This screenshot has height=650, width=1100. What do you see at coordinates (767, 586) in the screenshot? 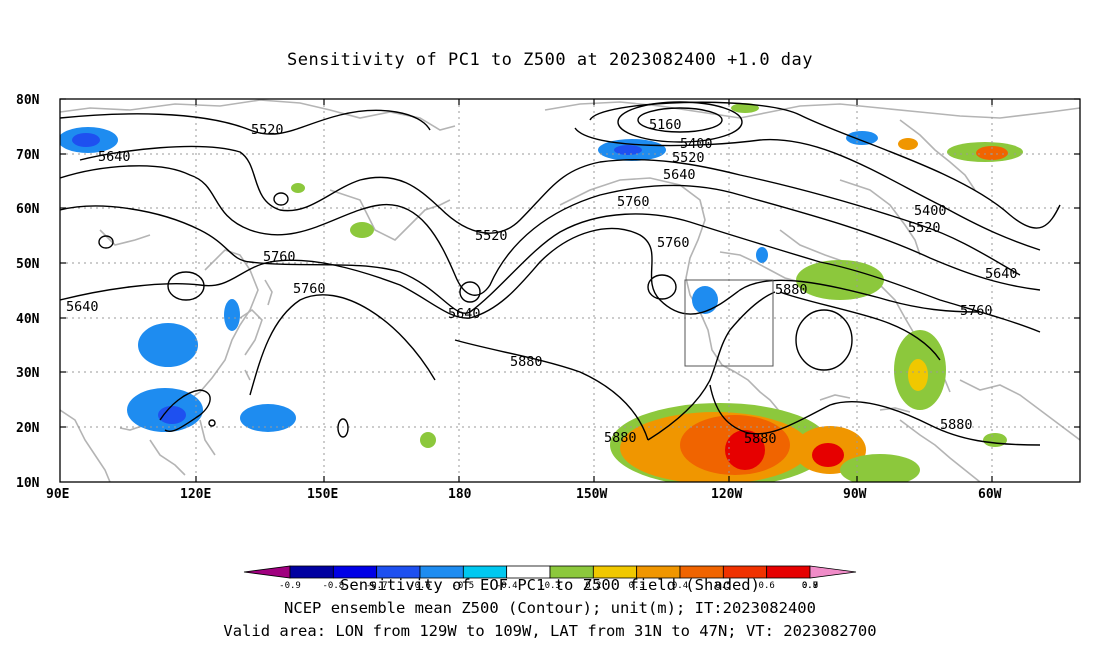
I see `colorbar-tick-label: 0.6` at bounding box center [767, 586].